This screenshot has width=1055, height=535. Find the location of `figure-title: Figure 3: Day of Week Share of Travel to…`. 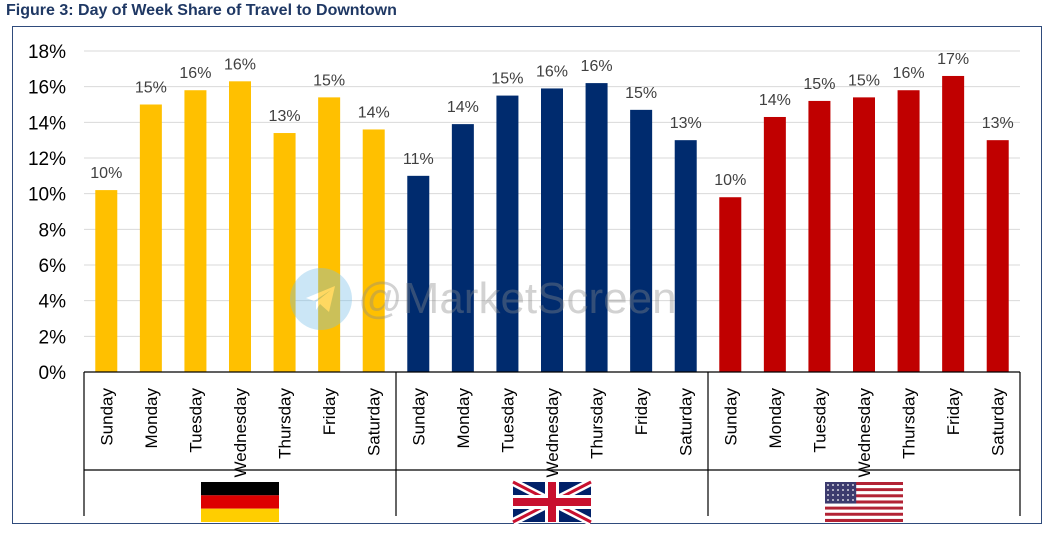

figure-title: Figure 3: Day of Week Share of Travel to… is located at coordinates (201, 10).